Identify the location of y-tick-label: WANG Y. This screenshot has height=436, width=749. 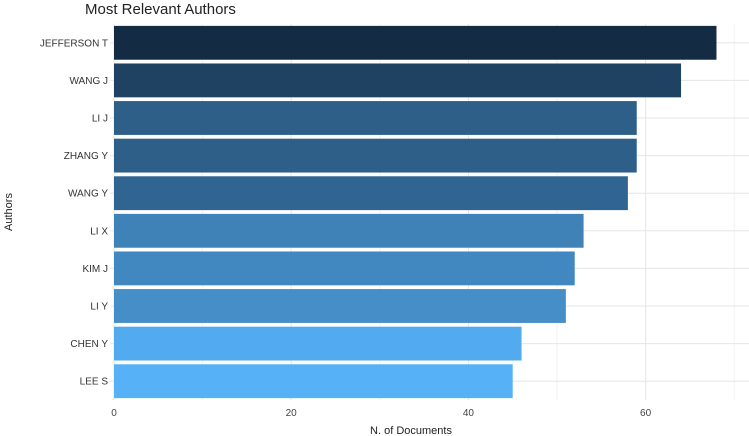
(88, 194).